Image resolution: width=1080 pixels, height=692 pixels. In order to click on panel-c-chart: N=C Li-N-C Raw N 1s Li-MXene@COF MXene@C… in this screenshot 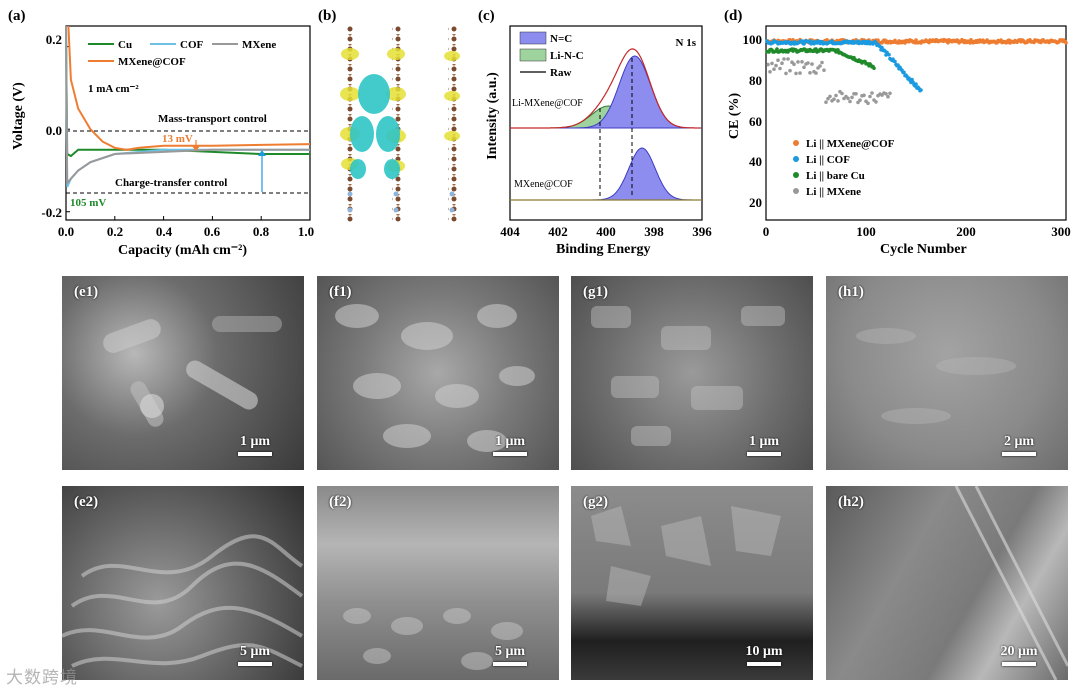, I will do `click(606, 132)`.